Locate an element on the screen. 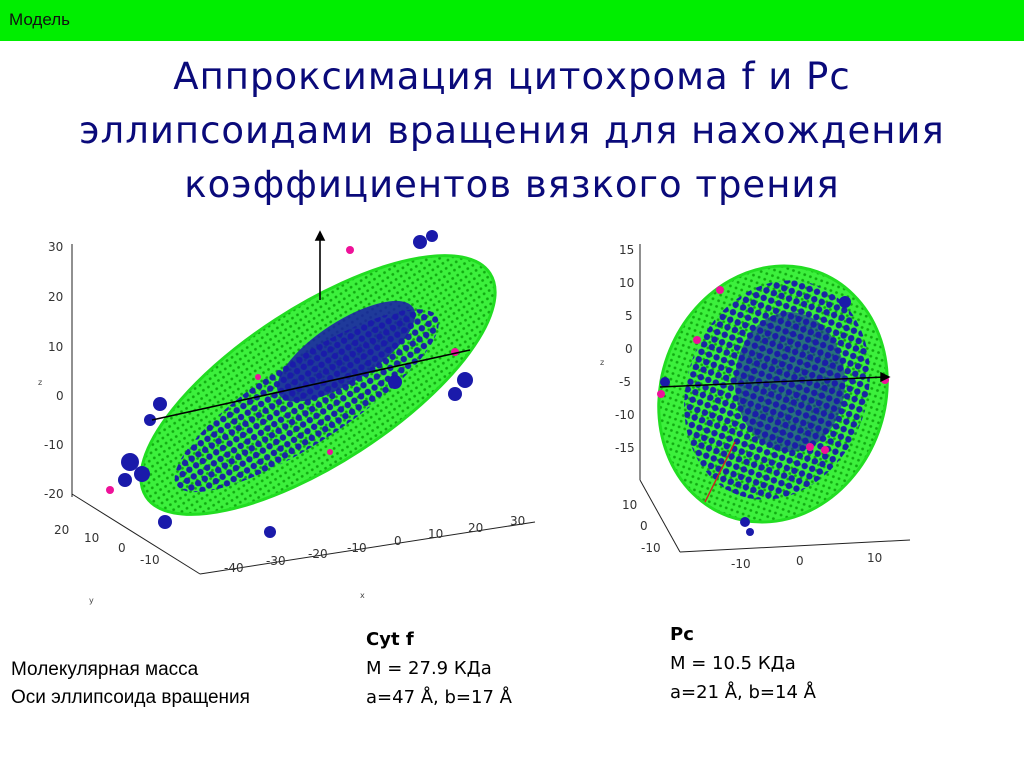 Image resolution: width=1024 pixels, height=768 pixels. cytf-x-tick: 10 is located at coordinates (435, 534).